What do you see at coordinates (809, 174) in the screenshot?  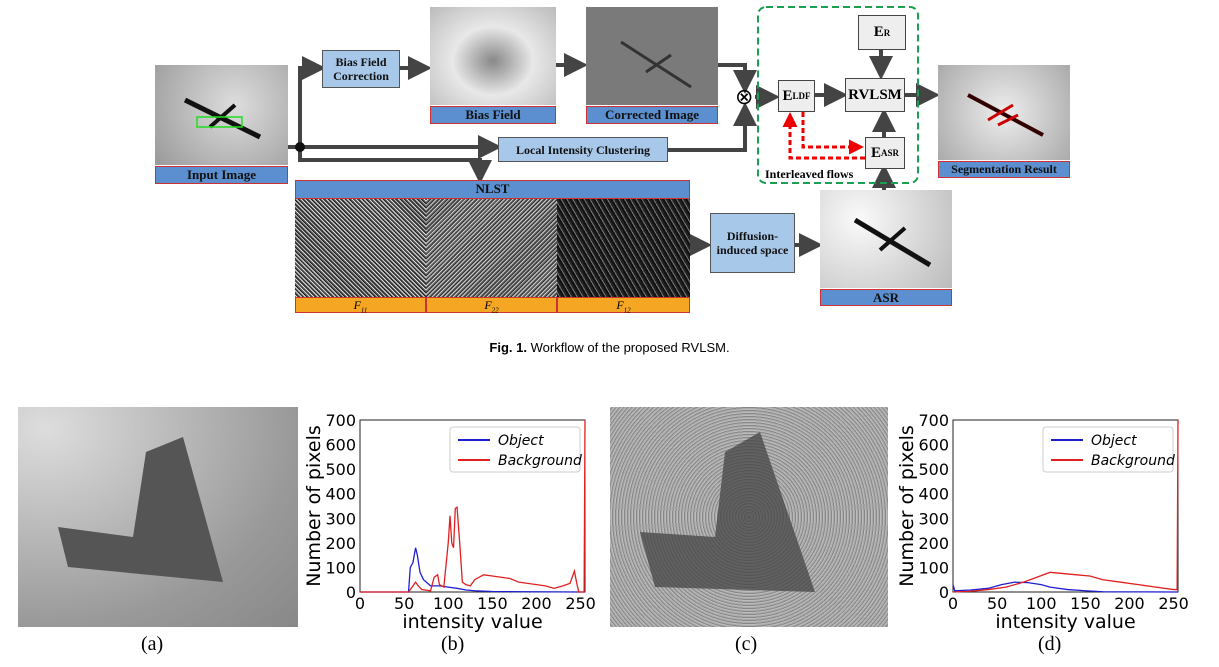 I see `interleaved-flows-label: Interleaved flows` at bounding box center [809, 174].